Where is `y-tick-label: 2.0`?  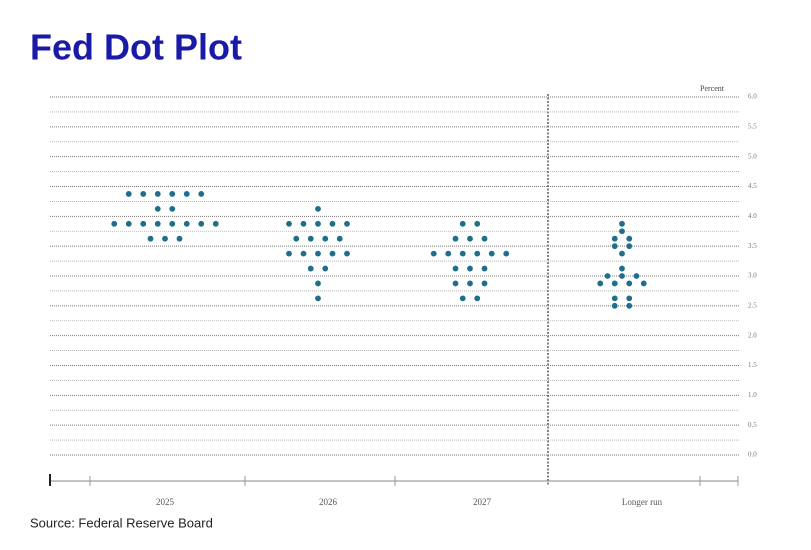 y-tick-label: 2.0 is located at coordinates (752, 335).